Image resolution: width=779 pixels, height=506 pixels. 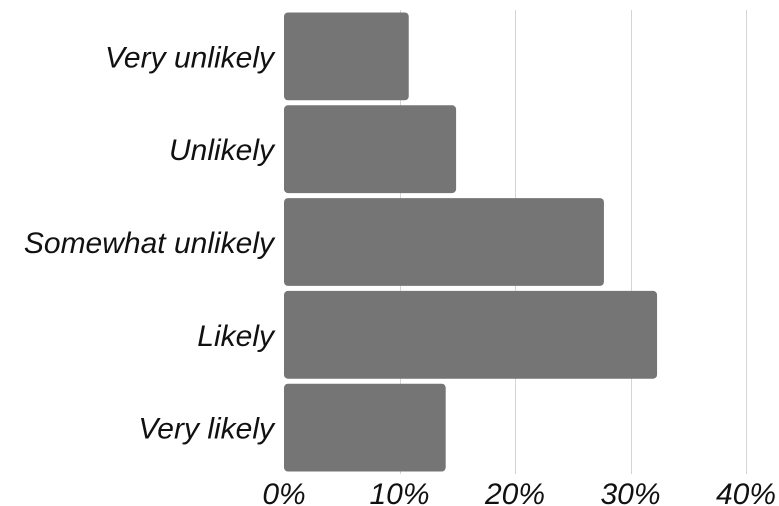 What do you see at coordinates (222, 150) in the screenshot?
I see `category-label-unlikely: Unlikely` at bounding box center [222, 150].